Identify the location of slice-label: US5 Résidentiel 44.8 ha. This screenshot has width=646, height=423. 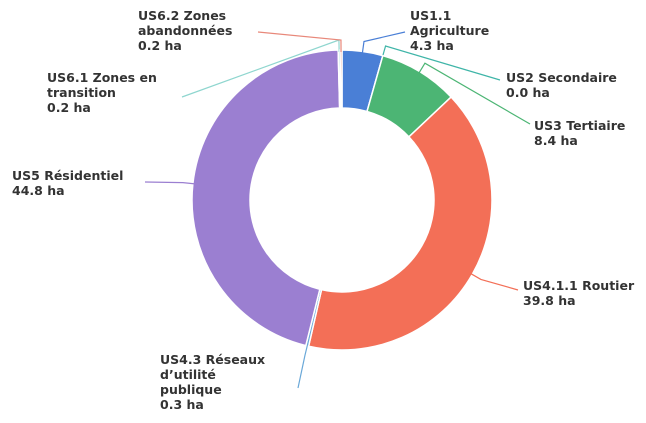
(87, 183).